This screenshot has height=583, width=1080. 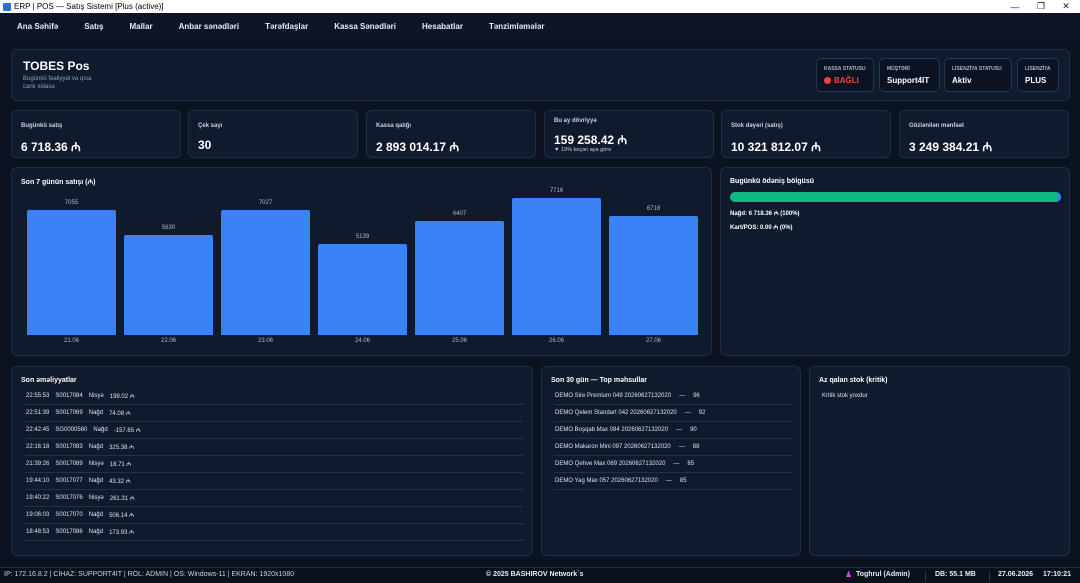 What do you see at coordinates (583, 150) in the screenshot?
I see `kpi-change: ▼ 19% keçən aya görə` at bounding box center [583, 150].